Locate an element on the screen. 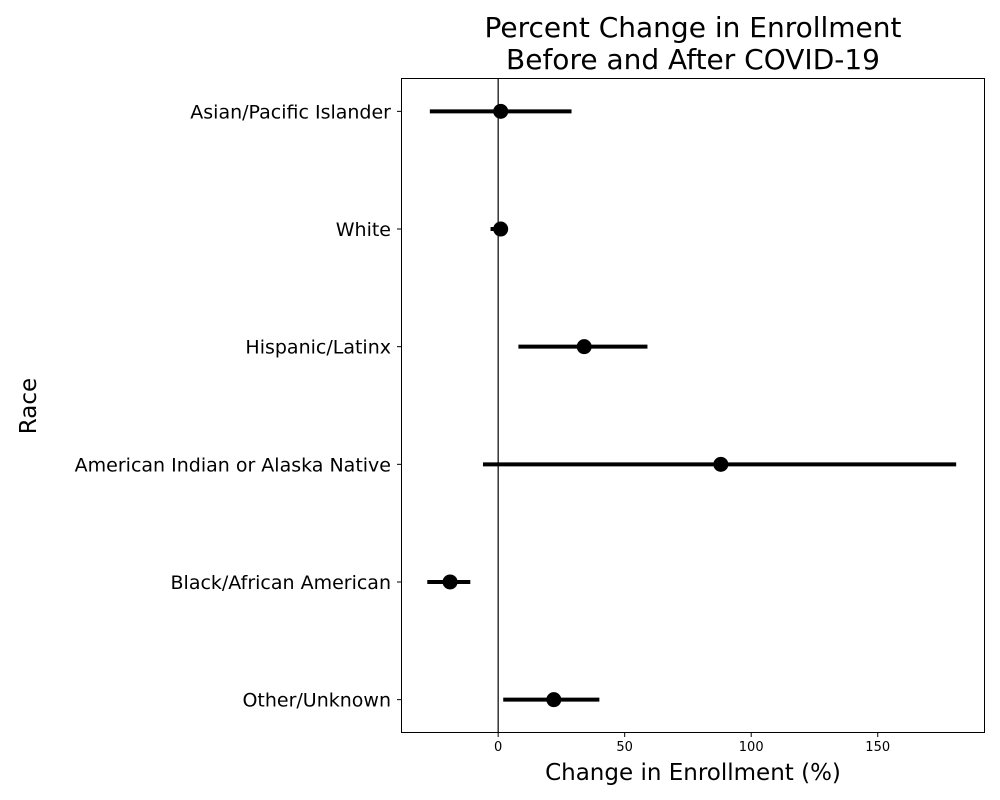  chart-title-line-2: Before and After COVID-19 is located at coordinates (693, 59).